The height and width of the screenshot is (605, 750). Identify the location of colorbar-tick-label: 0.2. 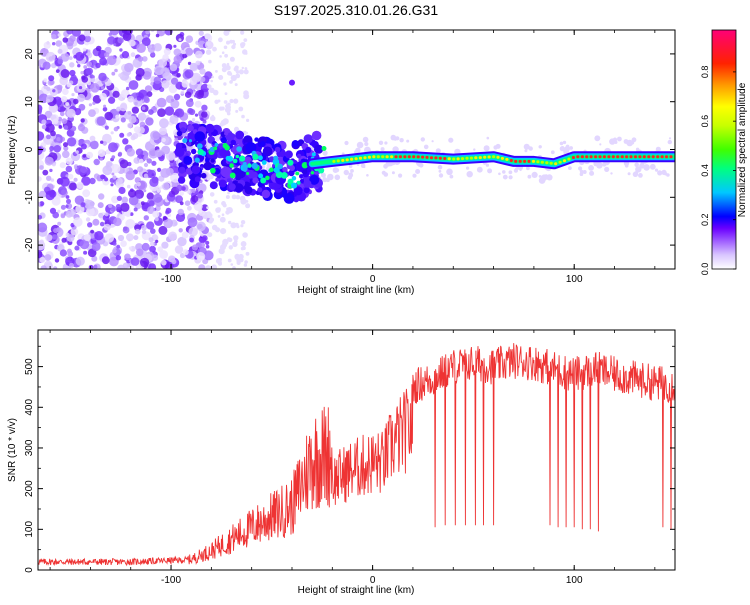
(705, 219).